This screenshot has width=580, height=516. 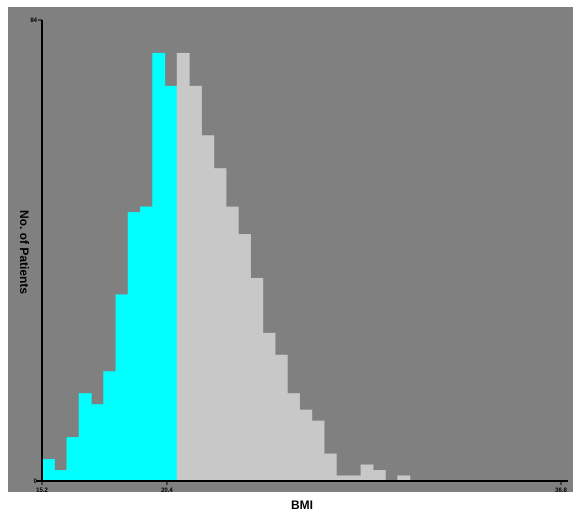 What do you see at coordinates (36, 482) in the screenshot?
I see `y-tick-label: 0` at bounding box center [36, 482].